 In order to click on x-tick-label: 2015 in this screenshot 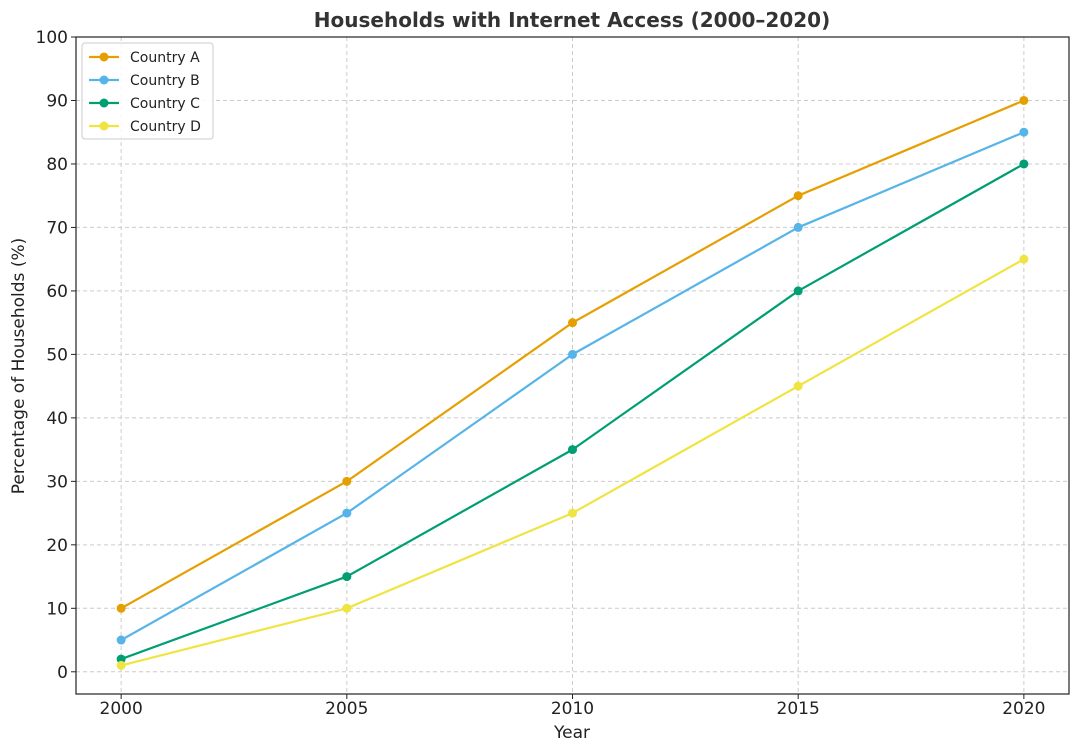, I will do `click(798, 709)`.